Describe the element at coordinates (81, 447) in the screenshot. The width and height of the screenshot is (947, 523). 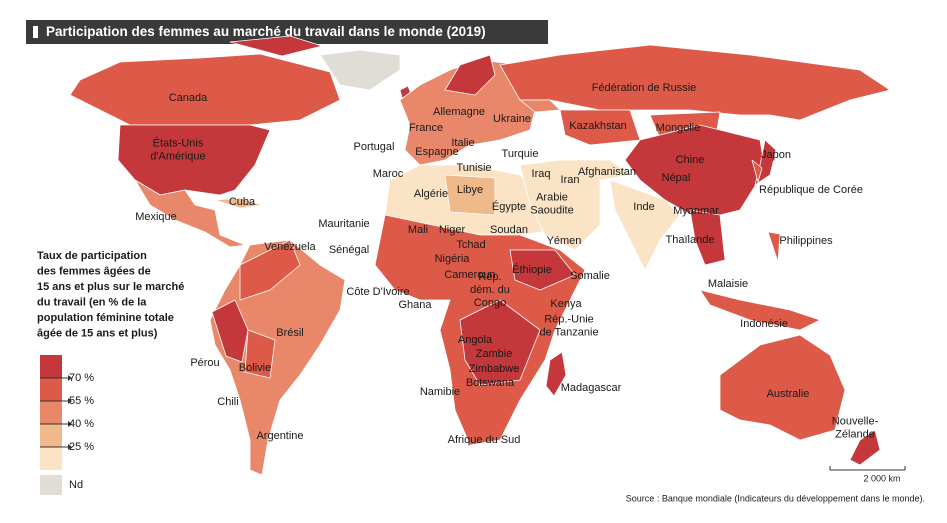
I see `legend-threshold: 25 %` at that location.